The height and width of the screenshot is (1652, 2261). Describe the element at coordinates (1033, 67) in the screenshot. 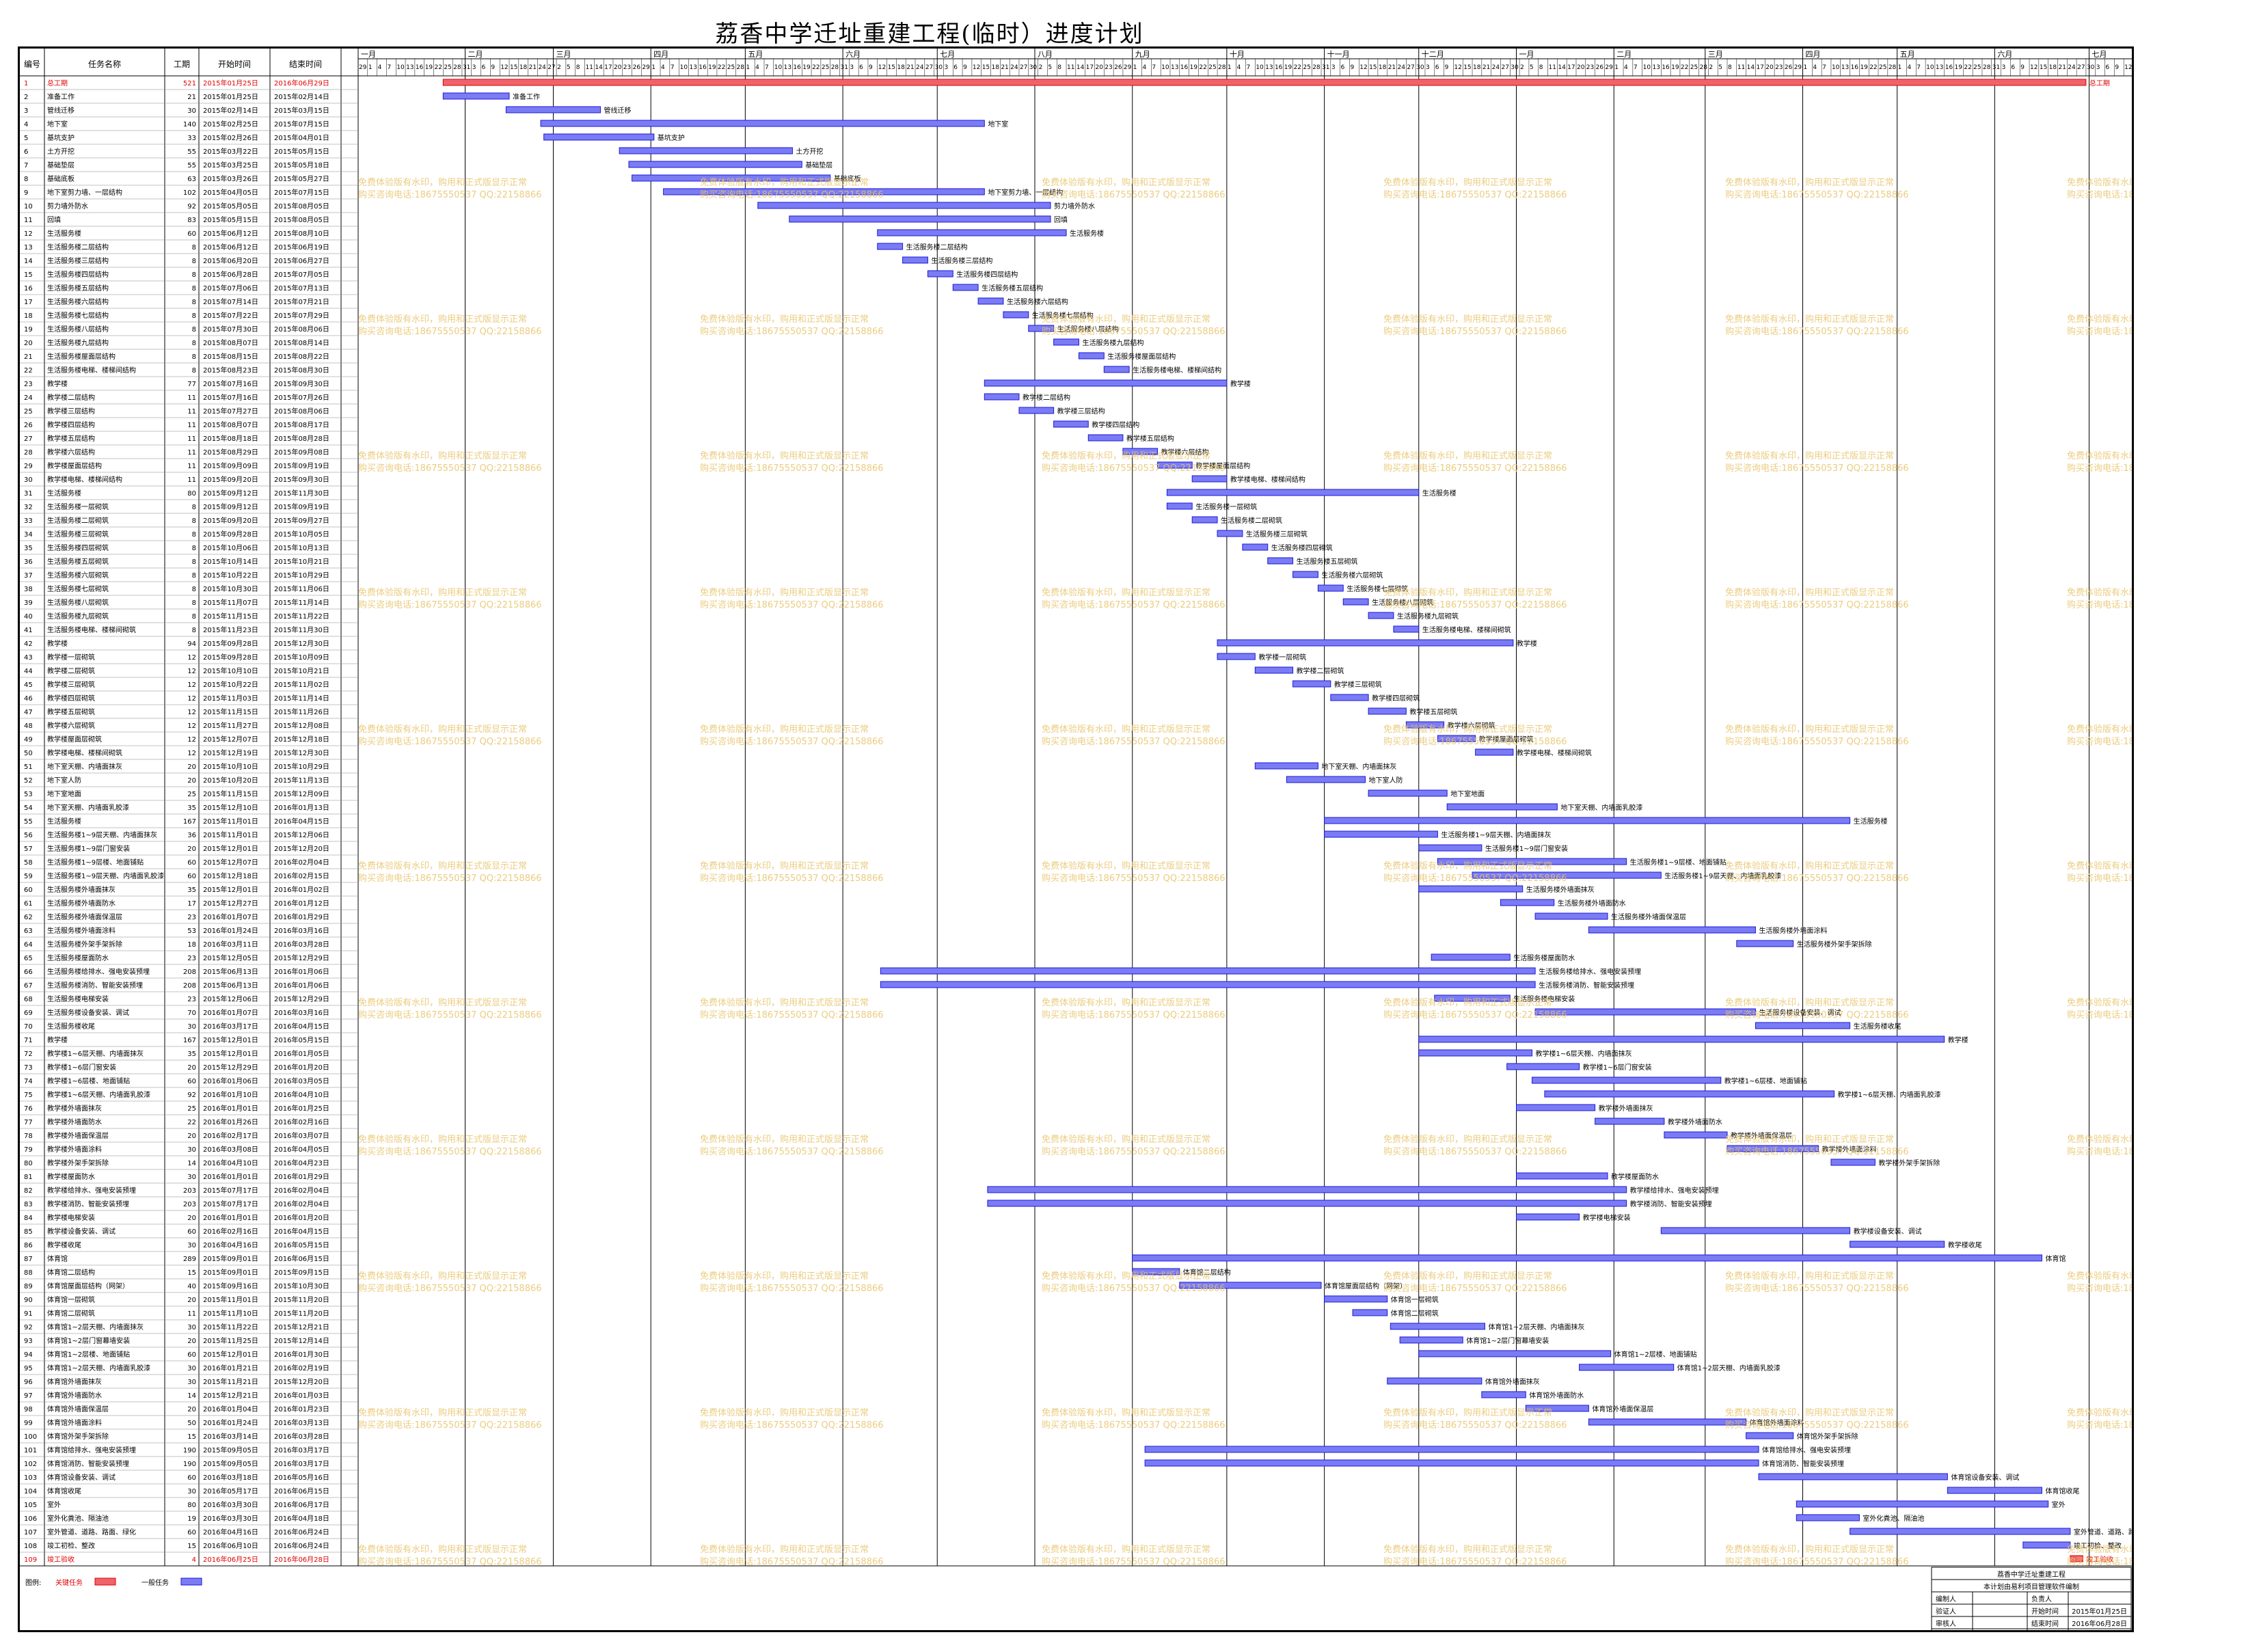

I see `day-tick-label: 30` at that location.